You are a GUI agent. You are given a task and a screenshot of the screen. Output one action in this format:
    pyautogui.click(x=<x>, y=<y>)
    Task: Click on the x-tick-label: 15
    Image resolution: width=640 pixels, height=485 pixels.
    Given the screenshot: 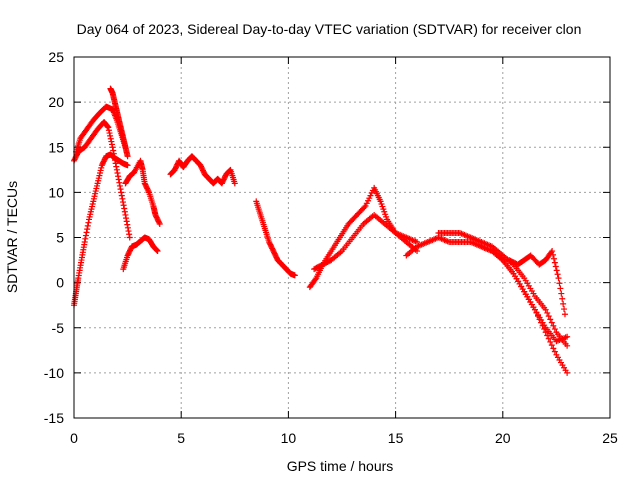 What is the action you would take?
    pyautogui.click(x=396, y=438)
    